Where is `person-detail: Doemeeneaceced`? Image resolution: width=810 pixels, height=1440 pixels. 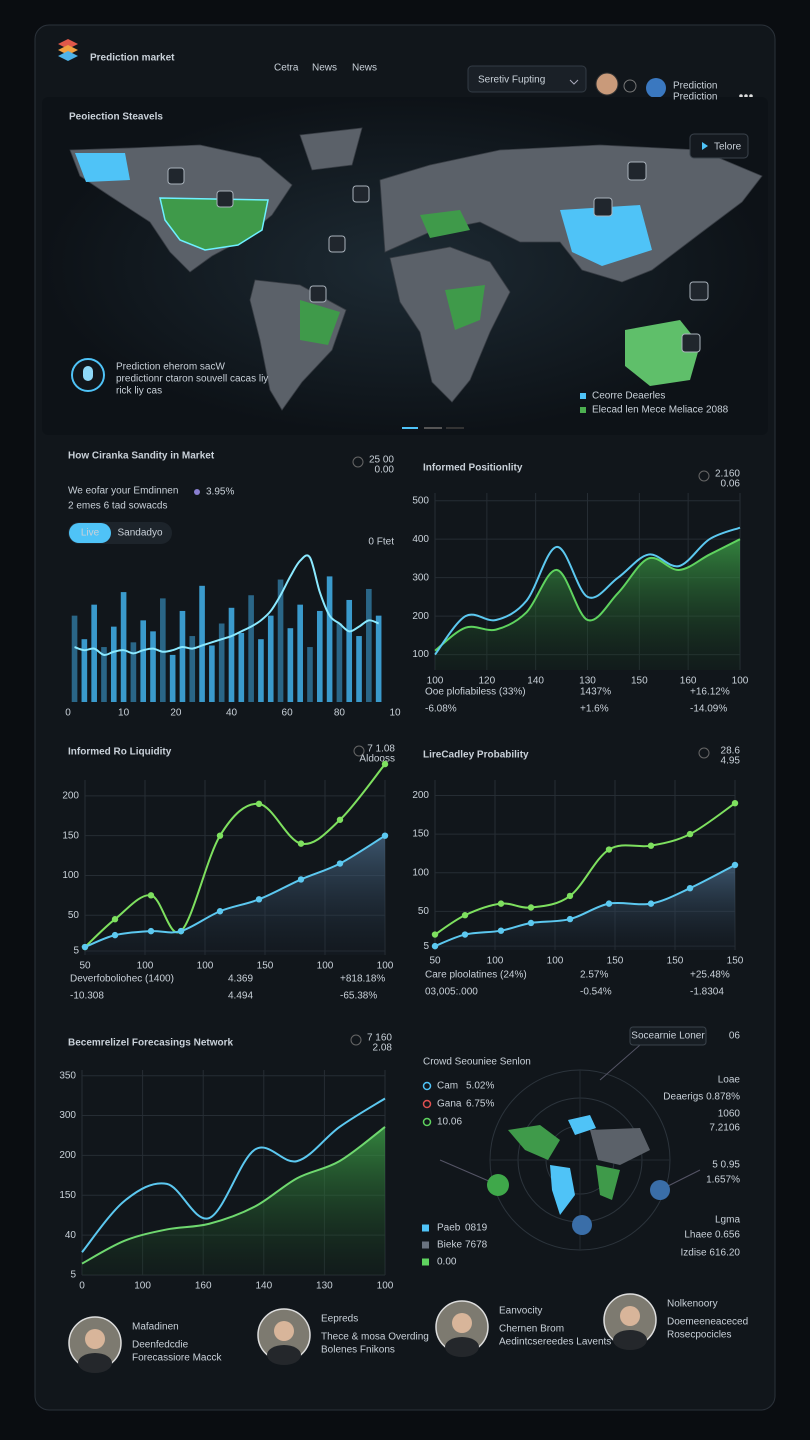
person-detail: Doemeeneaceced is located at coordinates (707, 1322).